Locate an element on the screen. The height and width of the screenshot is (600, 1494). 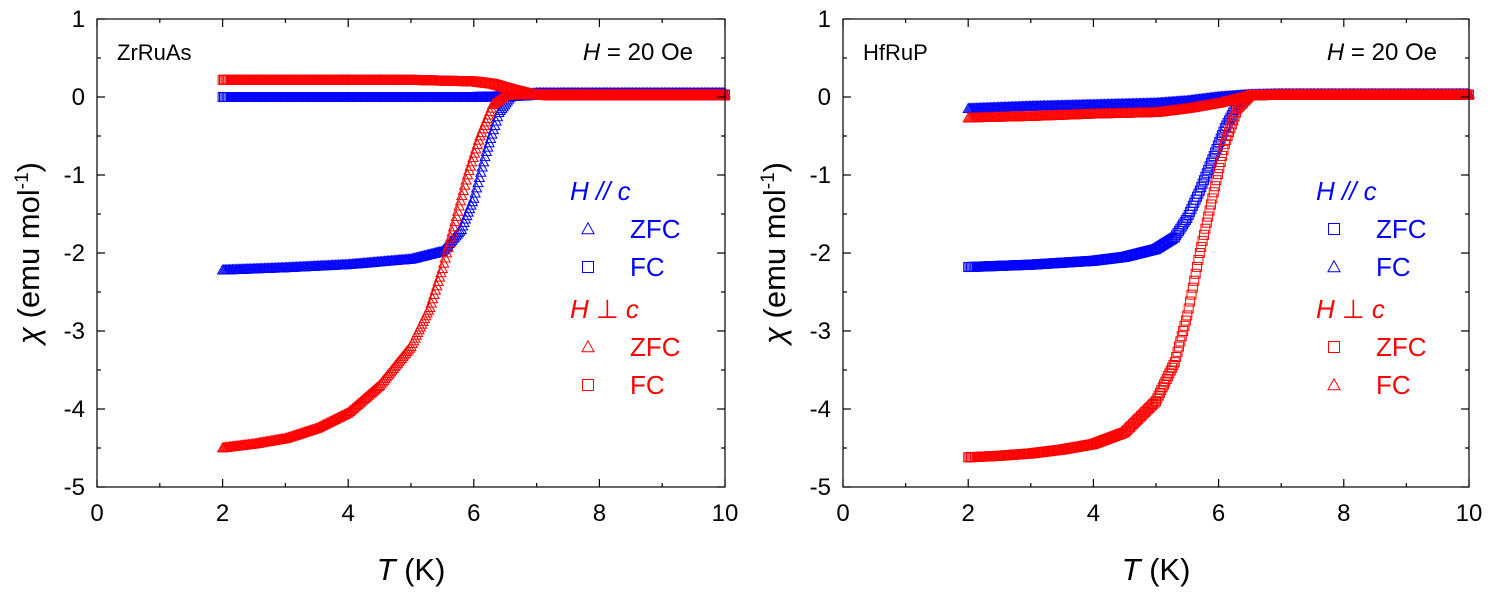
sample-label: ZrRuAs is located at coordinates (154, 52).